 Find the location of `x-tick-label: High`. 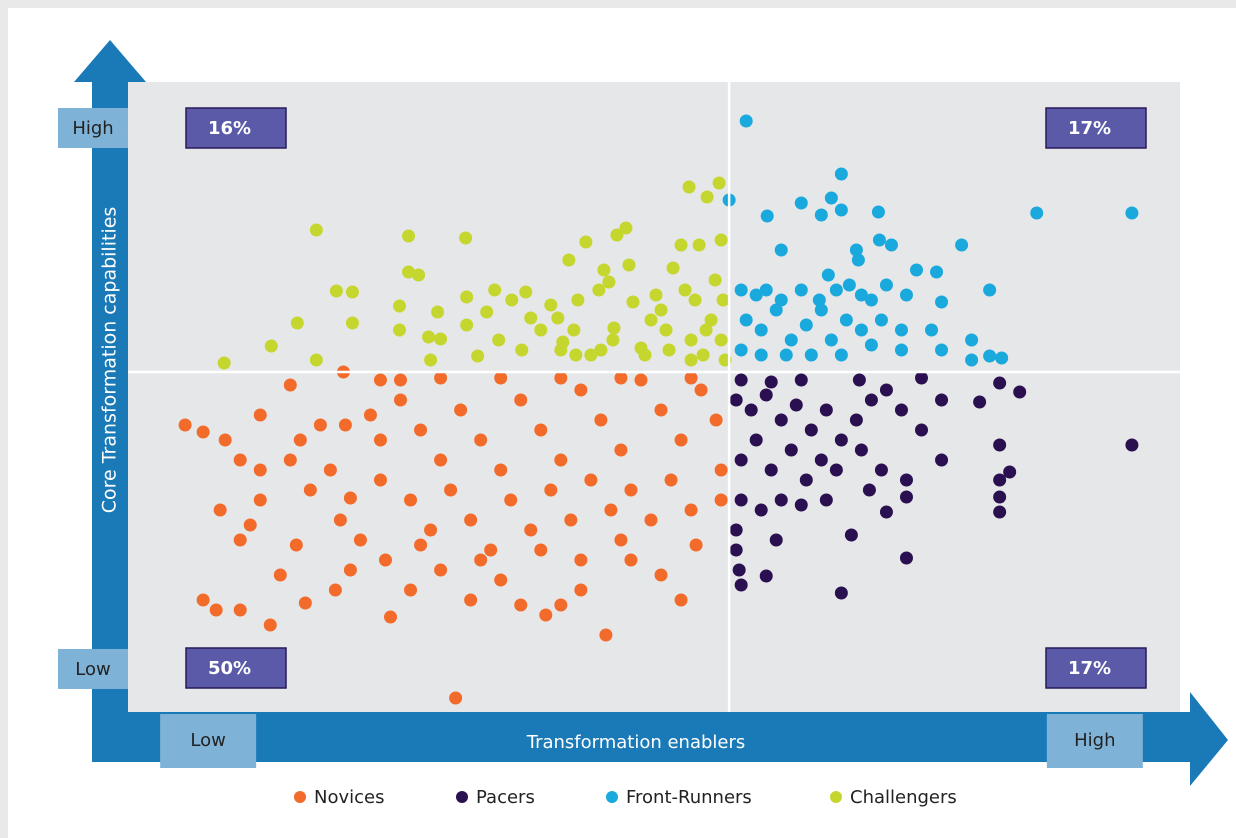

x-tick-label: High is located at coordinates (1094, 740).